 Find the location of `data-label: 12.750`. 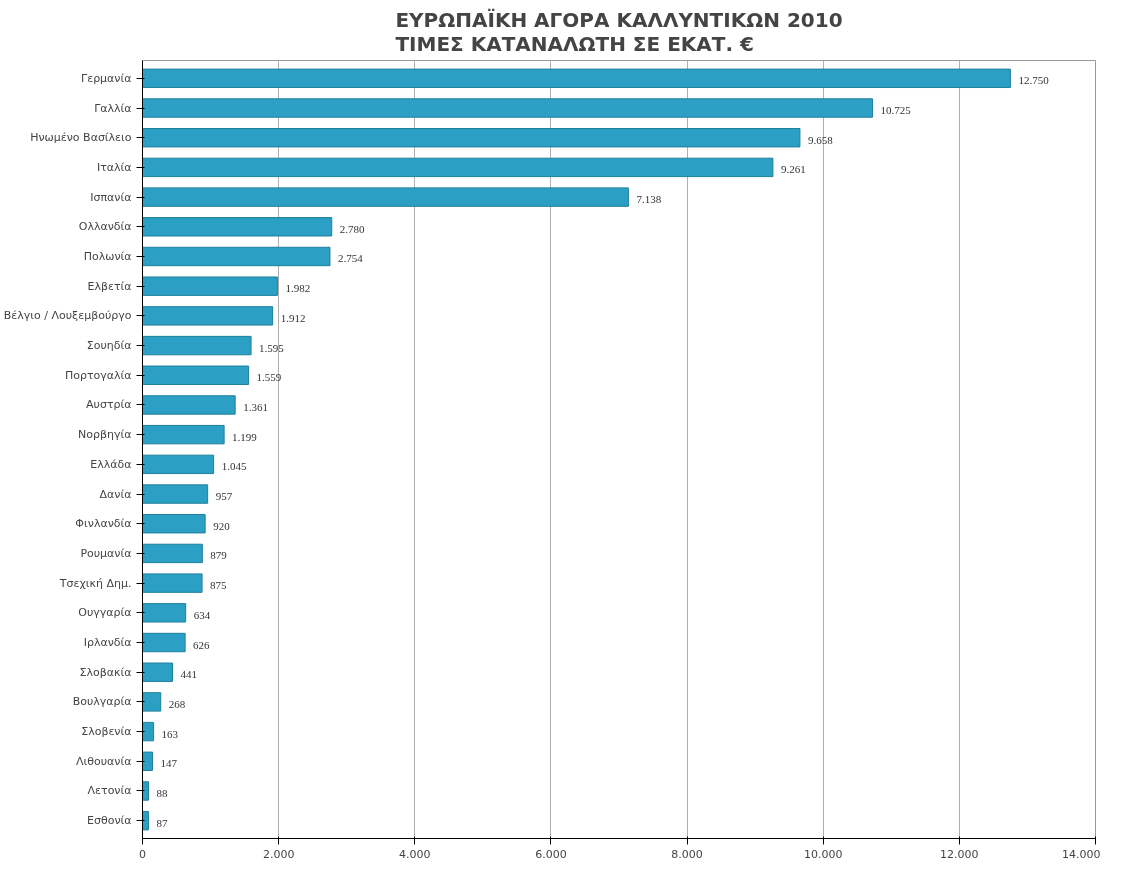

data-label: 12.750 is located at coordinates (1034, 80).